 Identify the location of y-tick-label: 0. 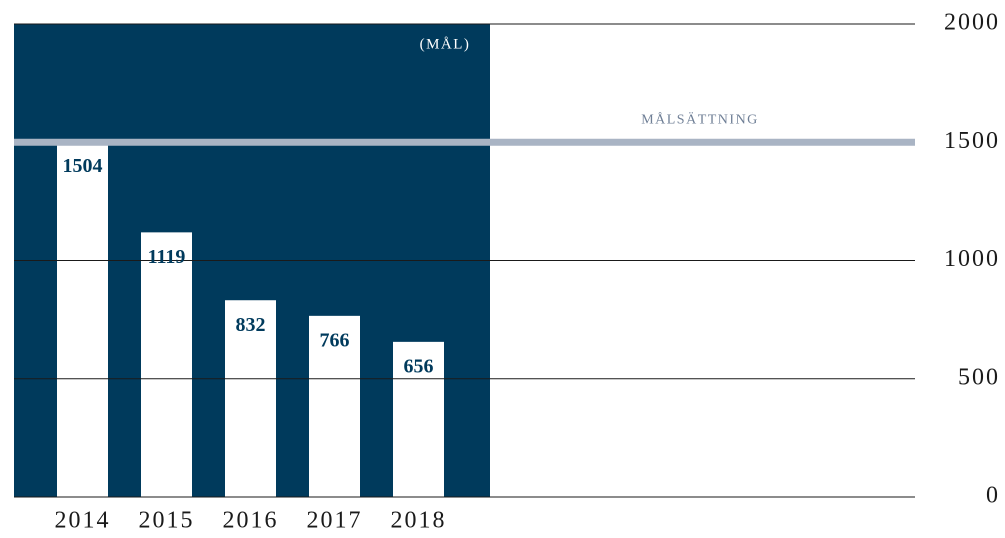
(993, 496).